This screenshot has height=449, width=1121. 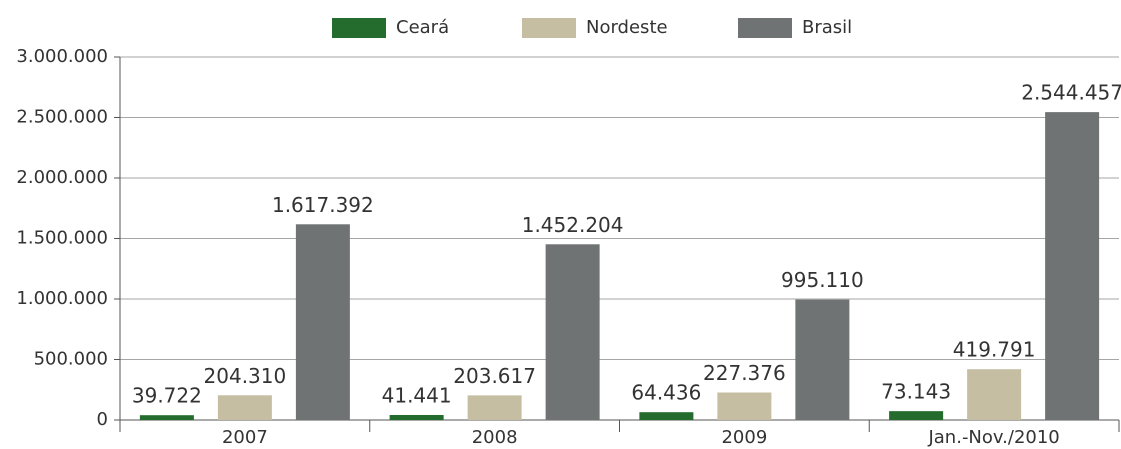 I want to click on value-label: 995.110, so click(x=822, y=280).